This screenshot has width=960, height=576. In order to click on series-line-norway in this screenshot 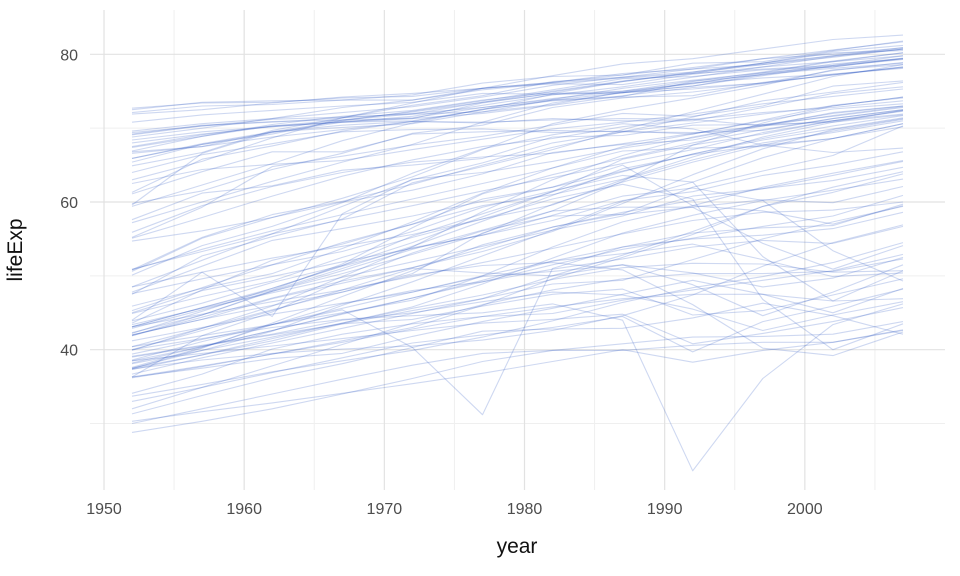, I will do `click(517, 80)`.